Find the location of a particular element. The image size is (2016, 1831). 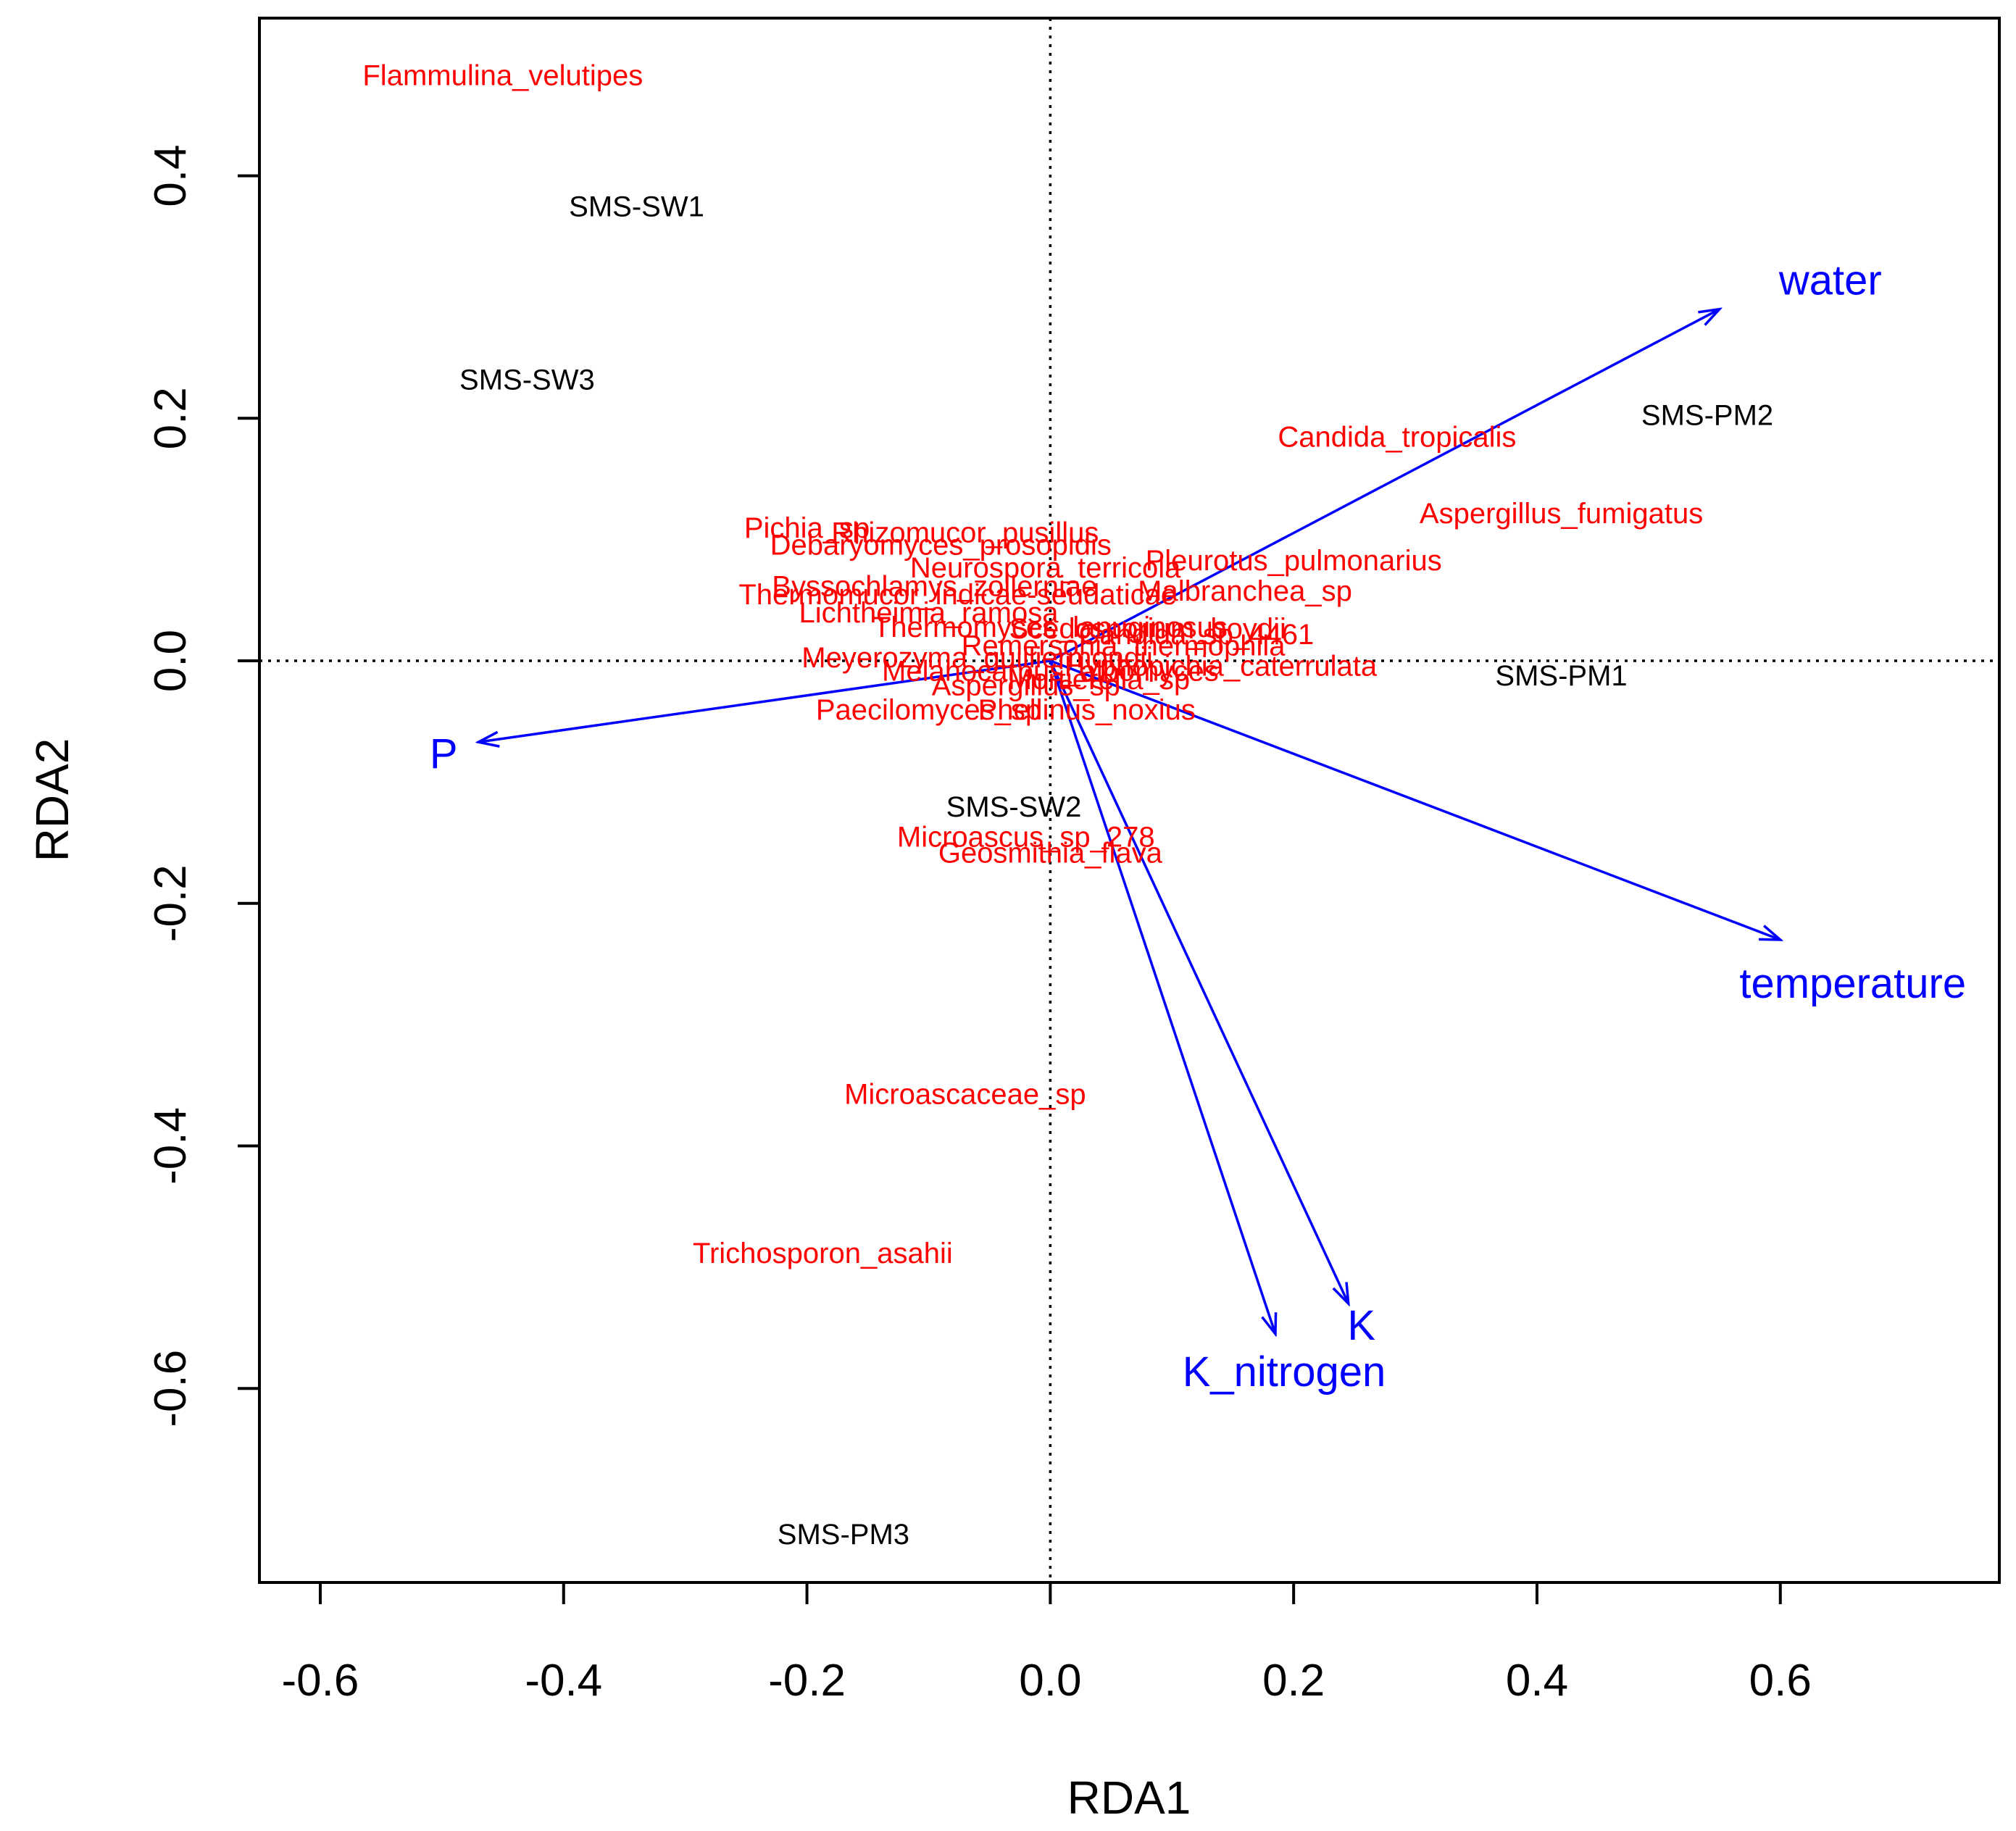

species-label: Paecilomyces_sp is located at coordinates (928, 710).